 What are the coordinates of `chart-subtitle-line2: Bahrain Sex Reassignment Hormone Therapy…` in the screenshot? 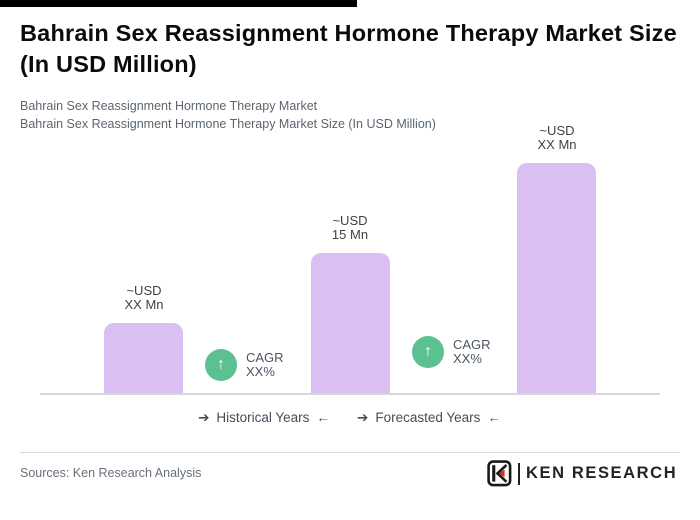 It's located at (228, 124).